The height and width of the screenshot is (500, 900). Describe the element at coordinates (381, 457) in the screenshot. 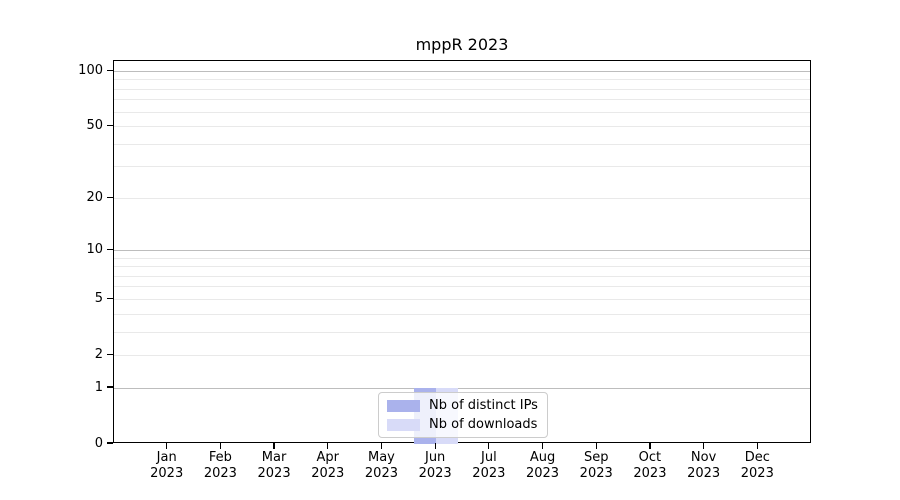

I see `x-tick-label-line: May` at that location.